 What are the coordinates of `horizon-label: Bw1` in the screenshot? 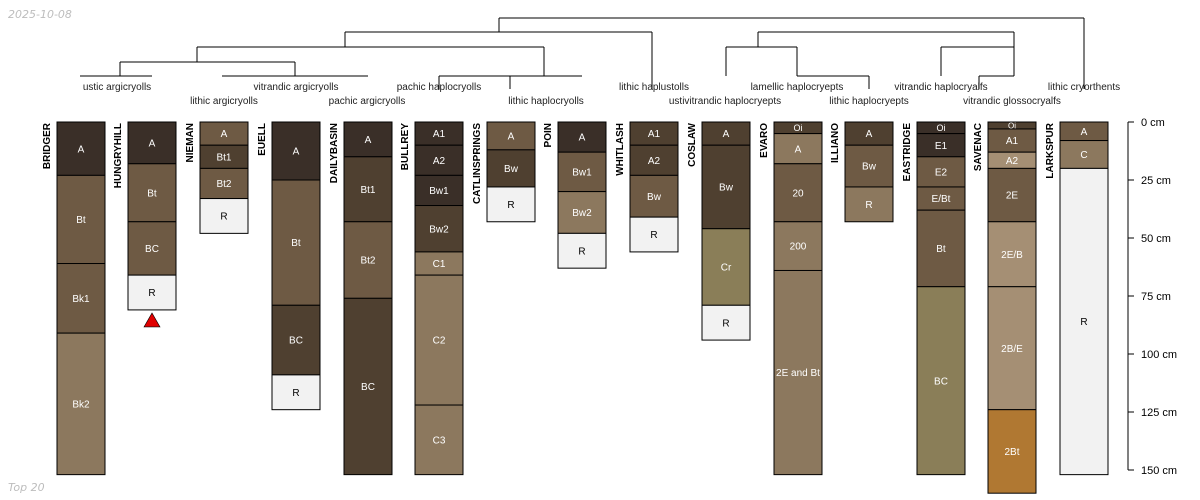 It's located at (582, 172).